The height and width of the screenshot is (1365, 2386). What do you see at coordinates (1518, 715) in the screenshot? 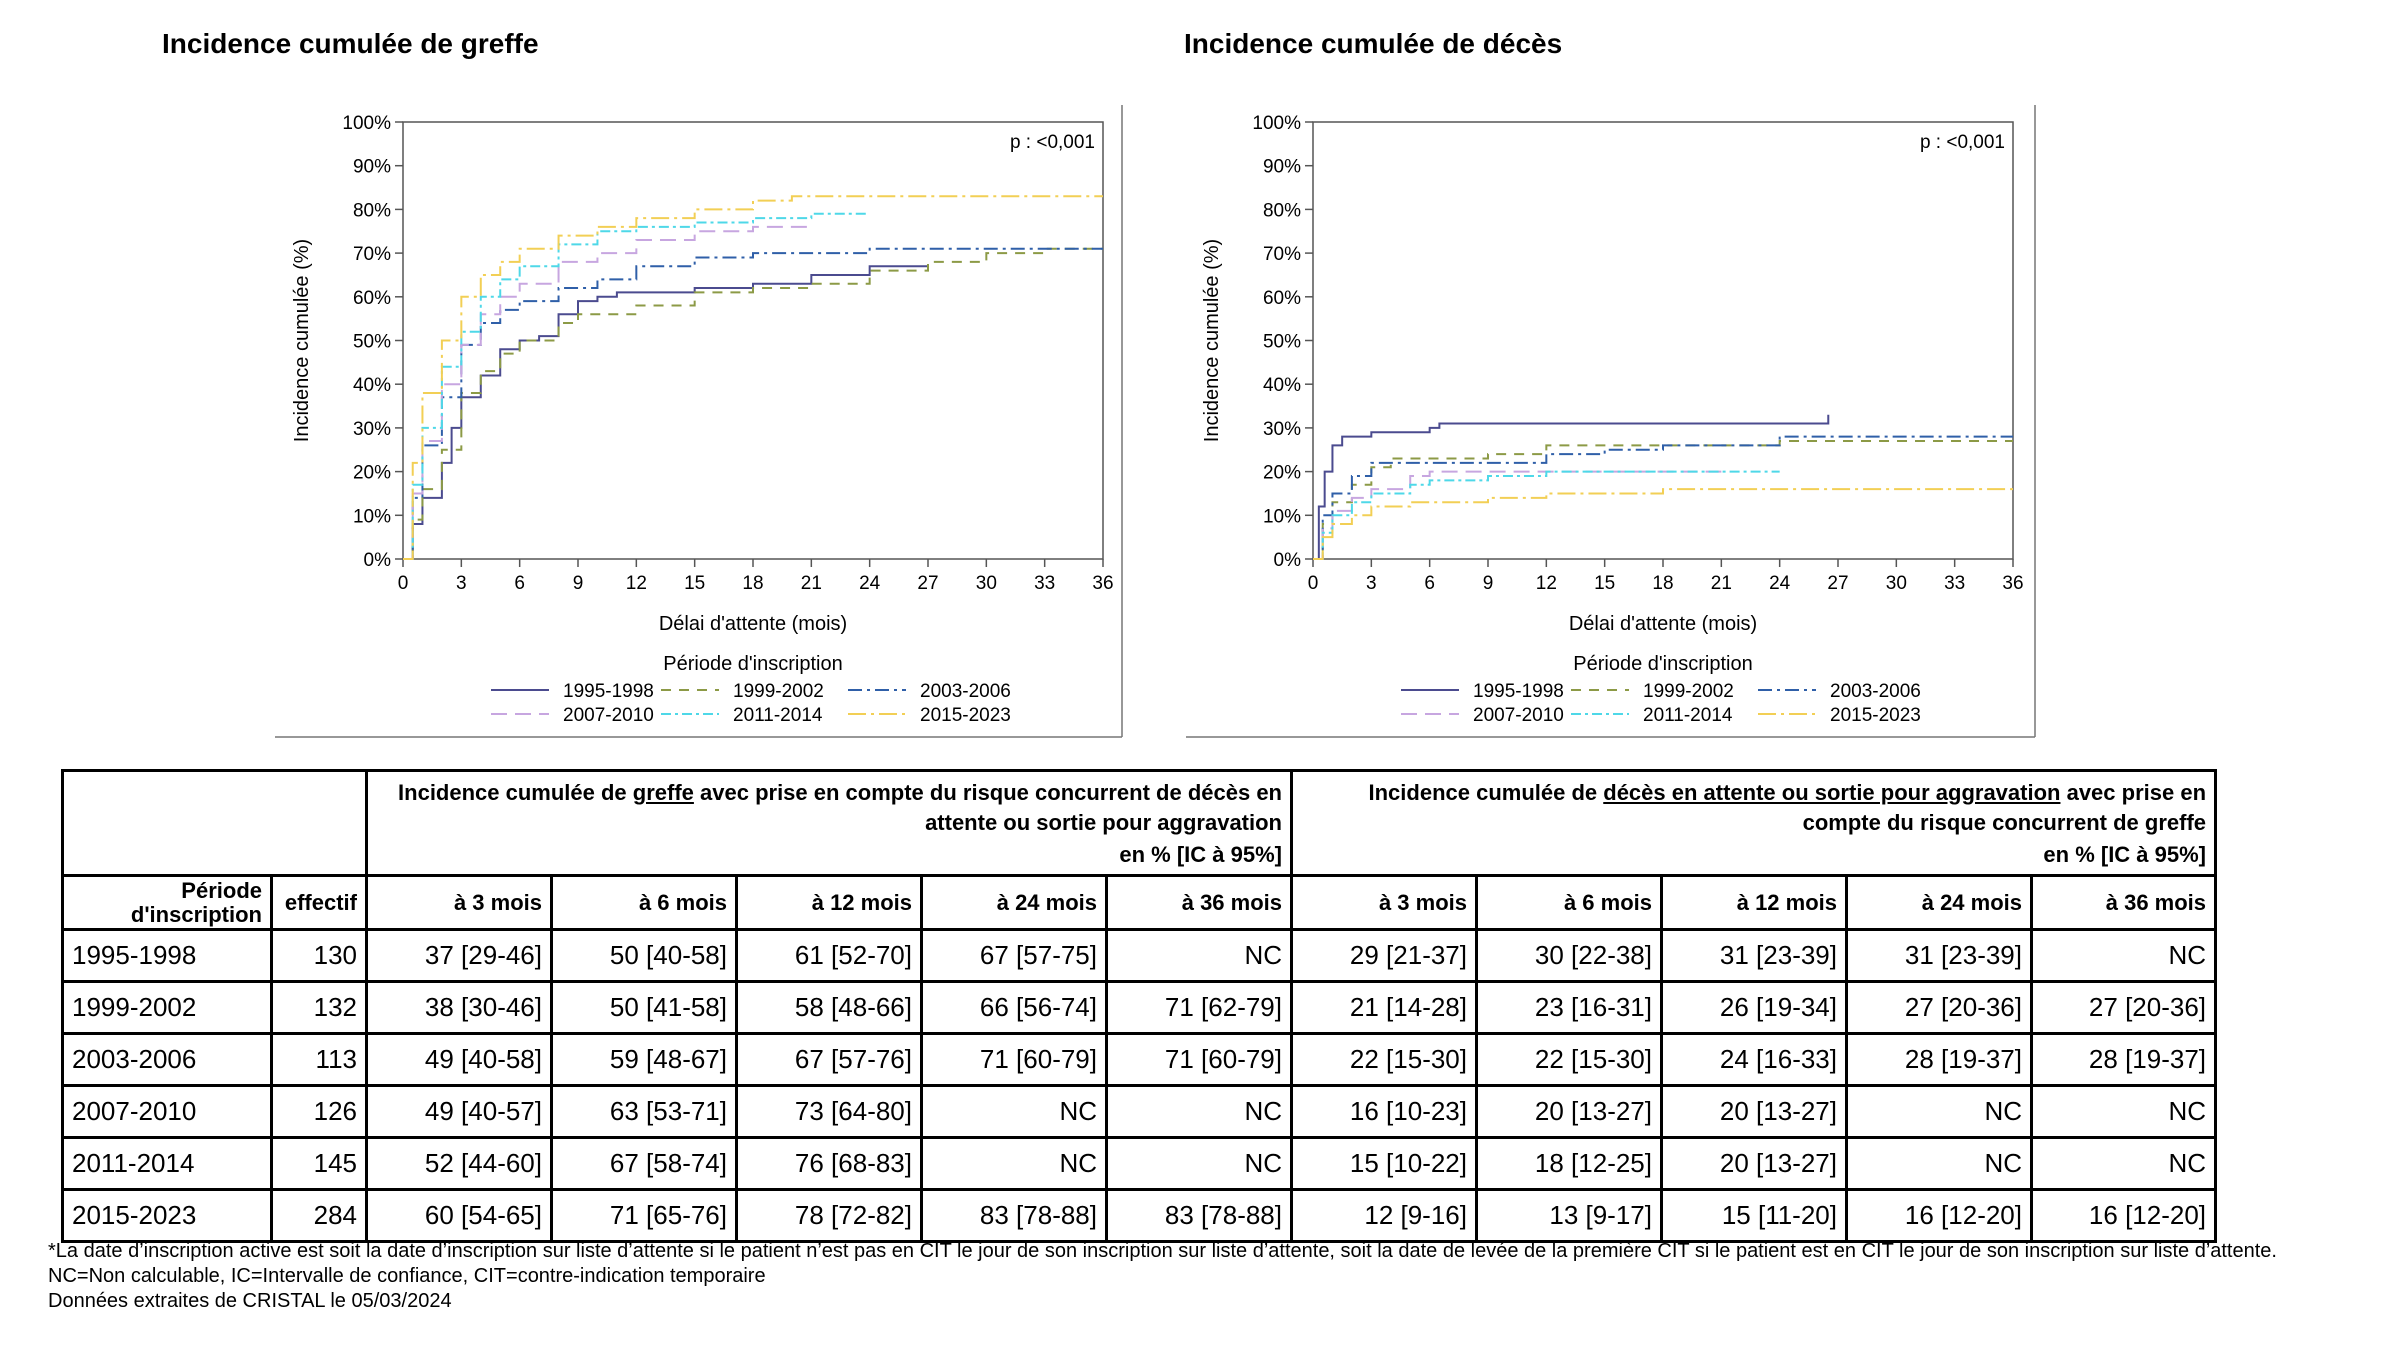
I see `legend-label: 2007-2010` at bounding box center [1518, 715].